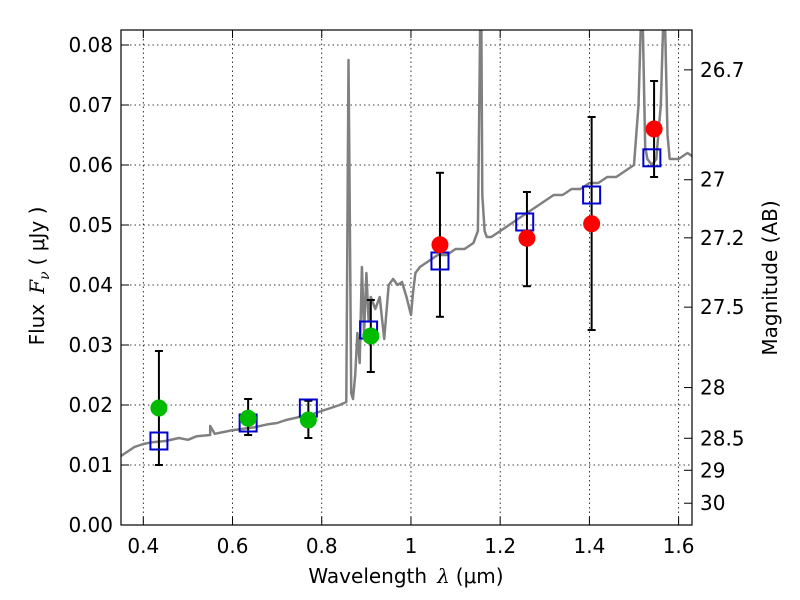  What do you see at coordinates (722, 70) in the screenshot?
I see `y2-tick-label: 26.7` at bounding box center [722, 70].